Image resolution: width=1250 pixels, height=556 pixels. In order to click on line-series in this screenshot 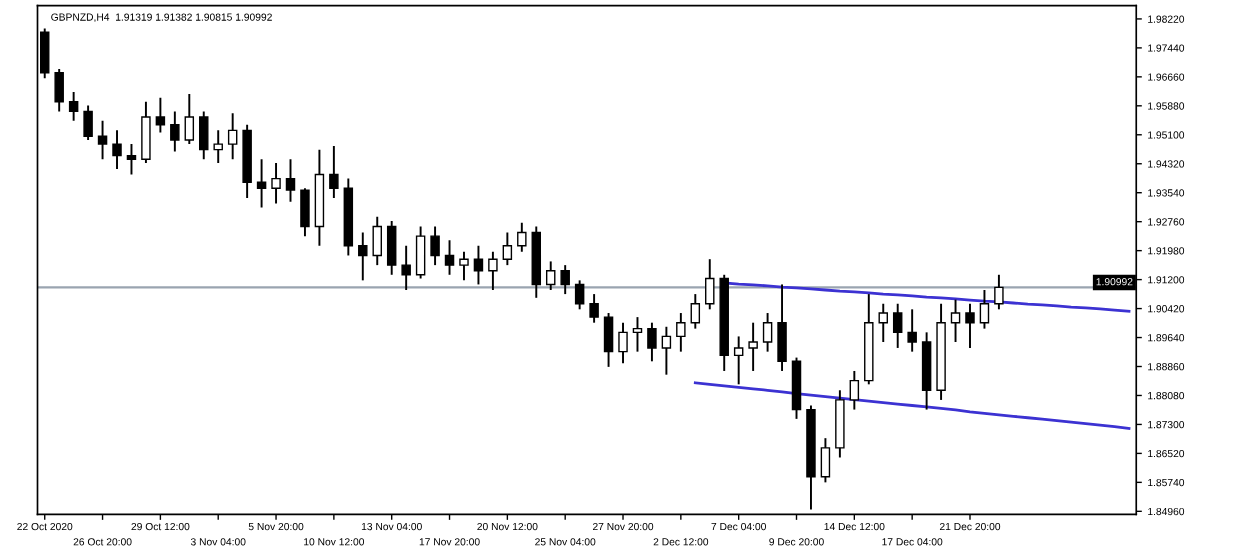, I will do `click(912, 405)`.